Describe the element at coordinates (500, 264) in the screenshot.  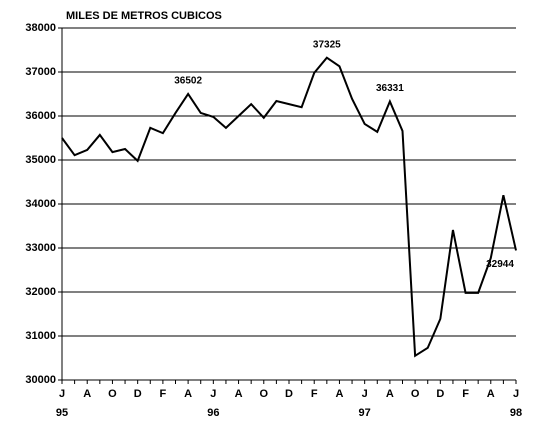
I see `value-label: 32944` at that location.